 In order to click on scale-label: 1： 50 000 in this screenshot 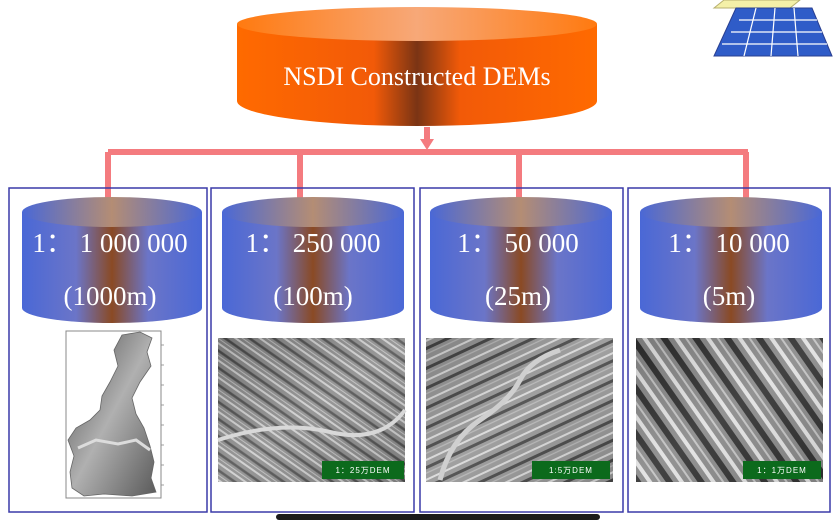, I will do `click(518, 243)`.